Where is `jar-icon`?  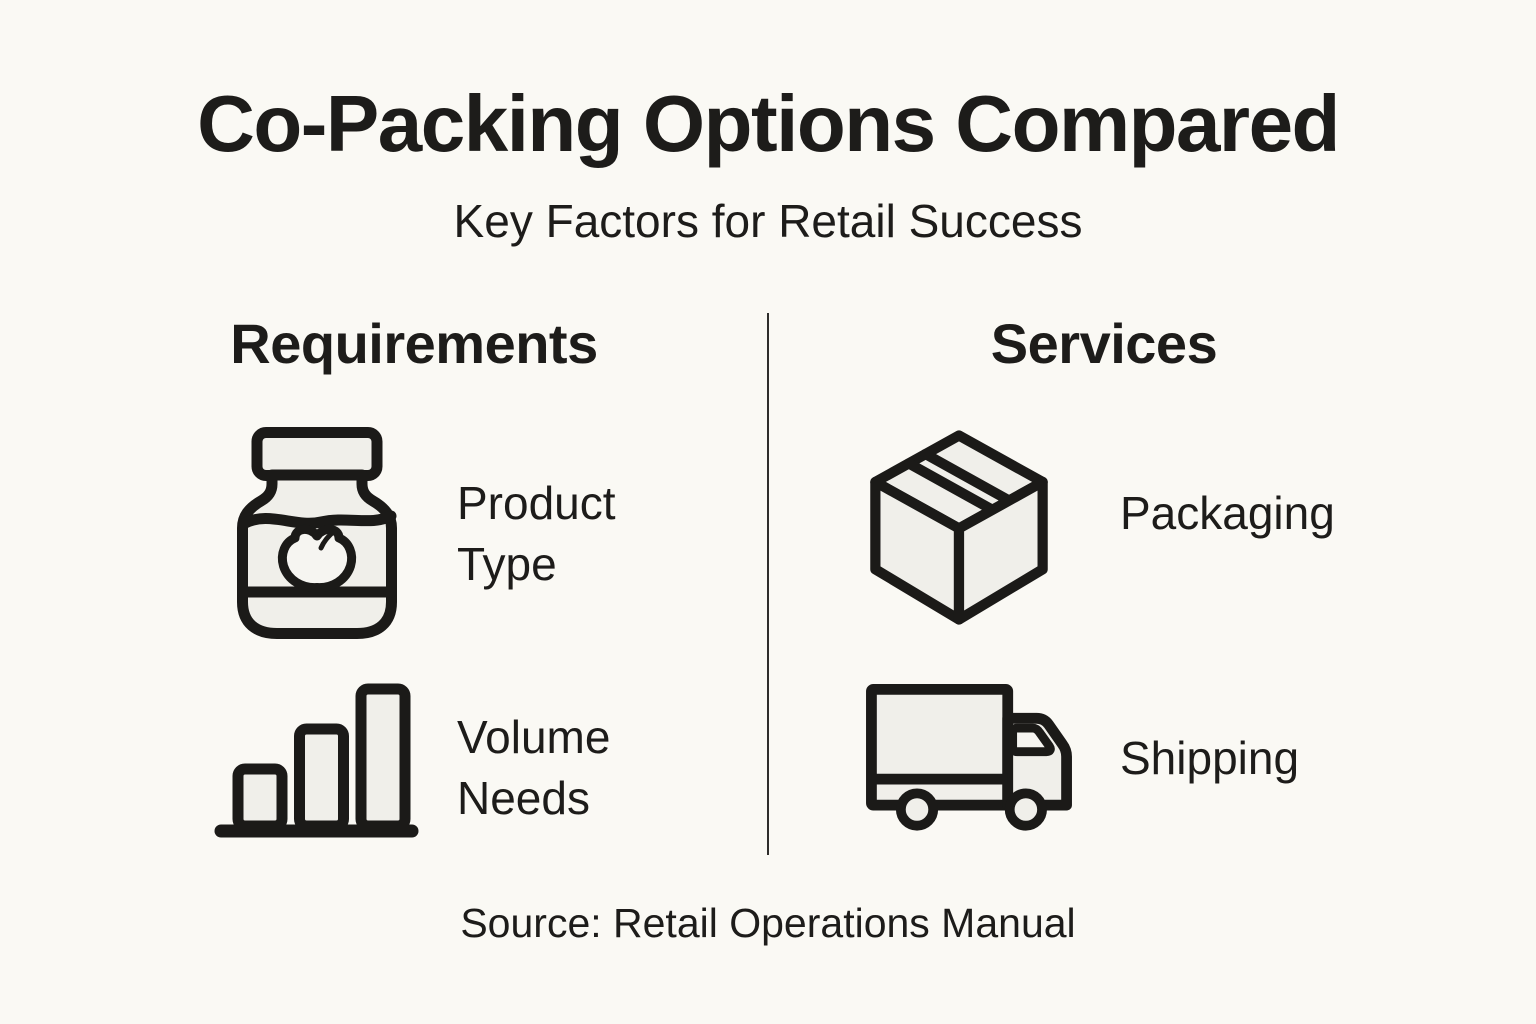
jar-icon is located at coordinates (317, 533).